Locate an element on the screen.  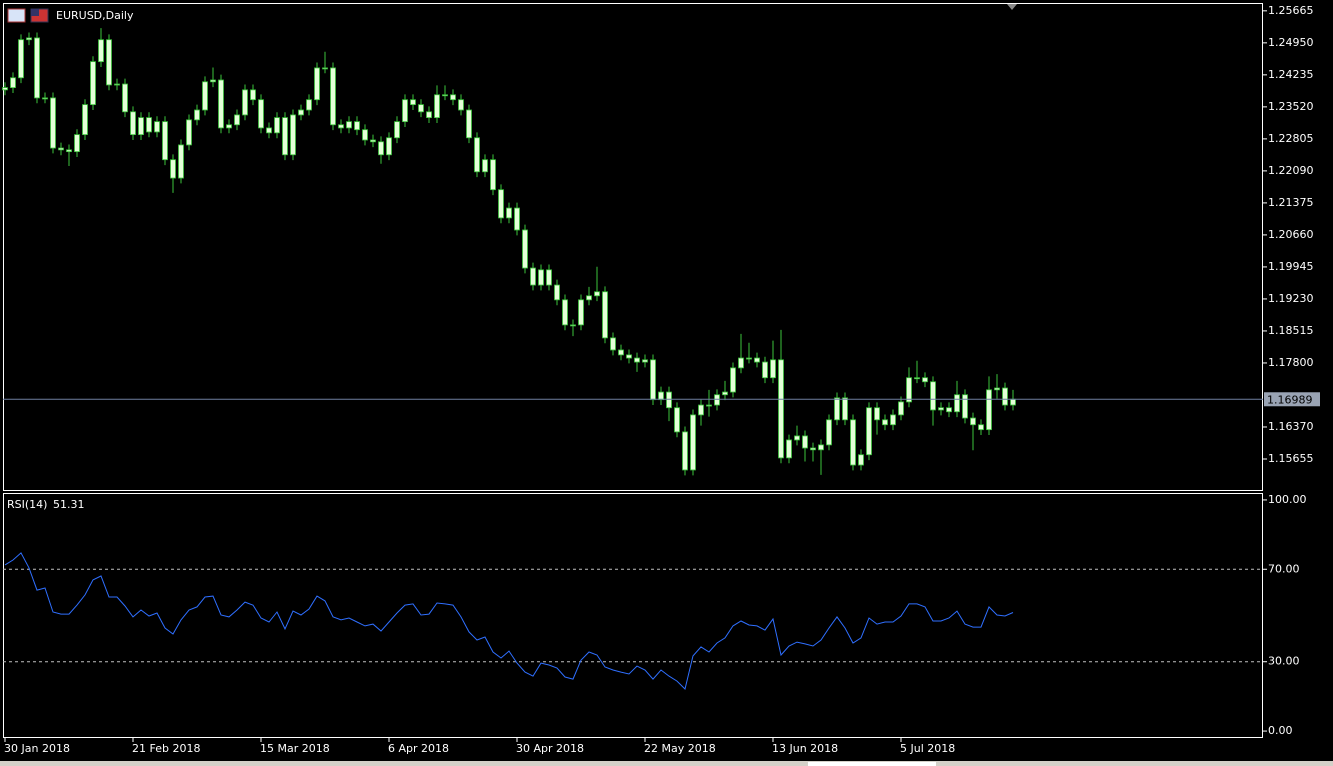
y-tick-label: 0.00 is located at coordinates (1280, 730).